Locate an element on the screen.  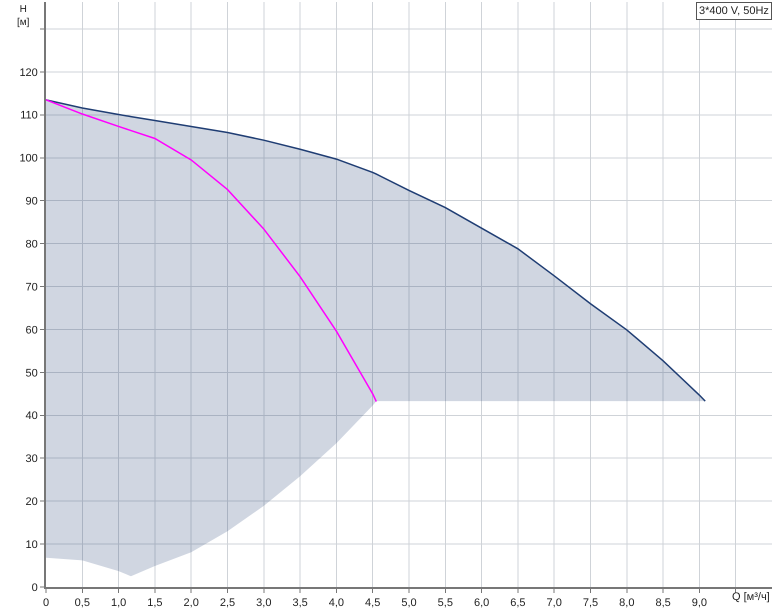
x-axis-title: Q [м³/ч] is located at coordinates (751, 597).